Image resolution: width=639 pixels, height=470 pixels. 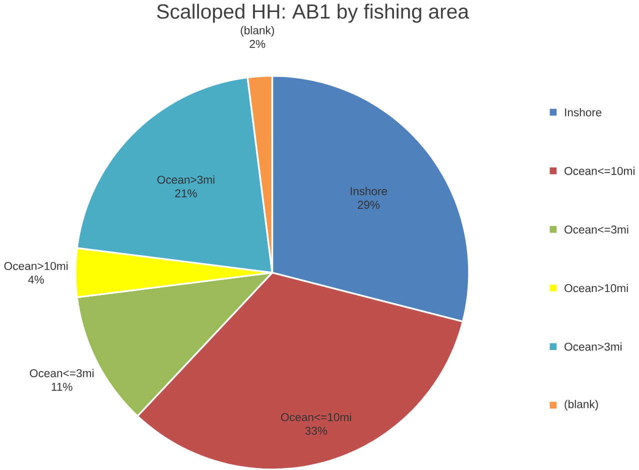 I want to click on legend-label: Ocean<=3mi, so click(x=596, y=229).